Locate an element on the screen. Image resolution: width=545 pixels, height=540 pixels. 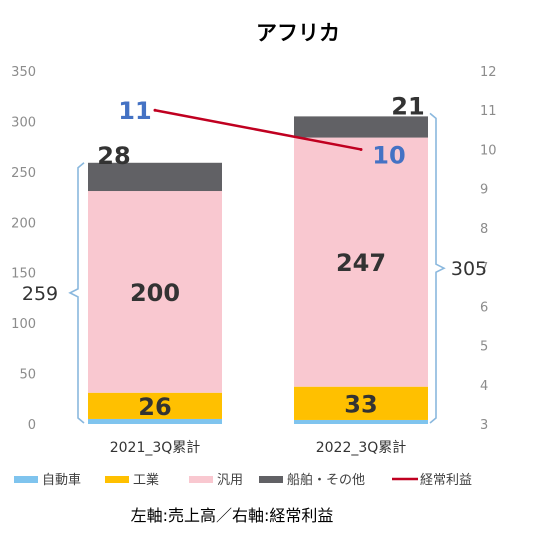
segment-label: 33 is located at coordinates (360, 404).